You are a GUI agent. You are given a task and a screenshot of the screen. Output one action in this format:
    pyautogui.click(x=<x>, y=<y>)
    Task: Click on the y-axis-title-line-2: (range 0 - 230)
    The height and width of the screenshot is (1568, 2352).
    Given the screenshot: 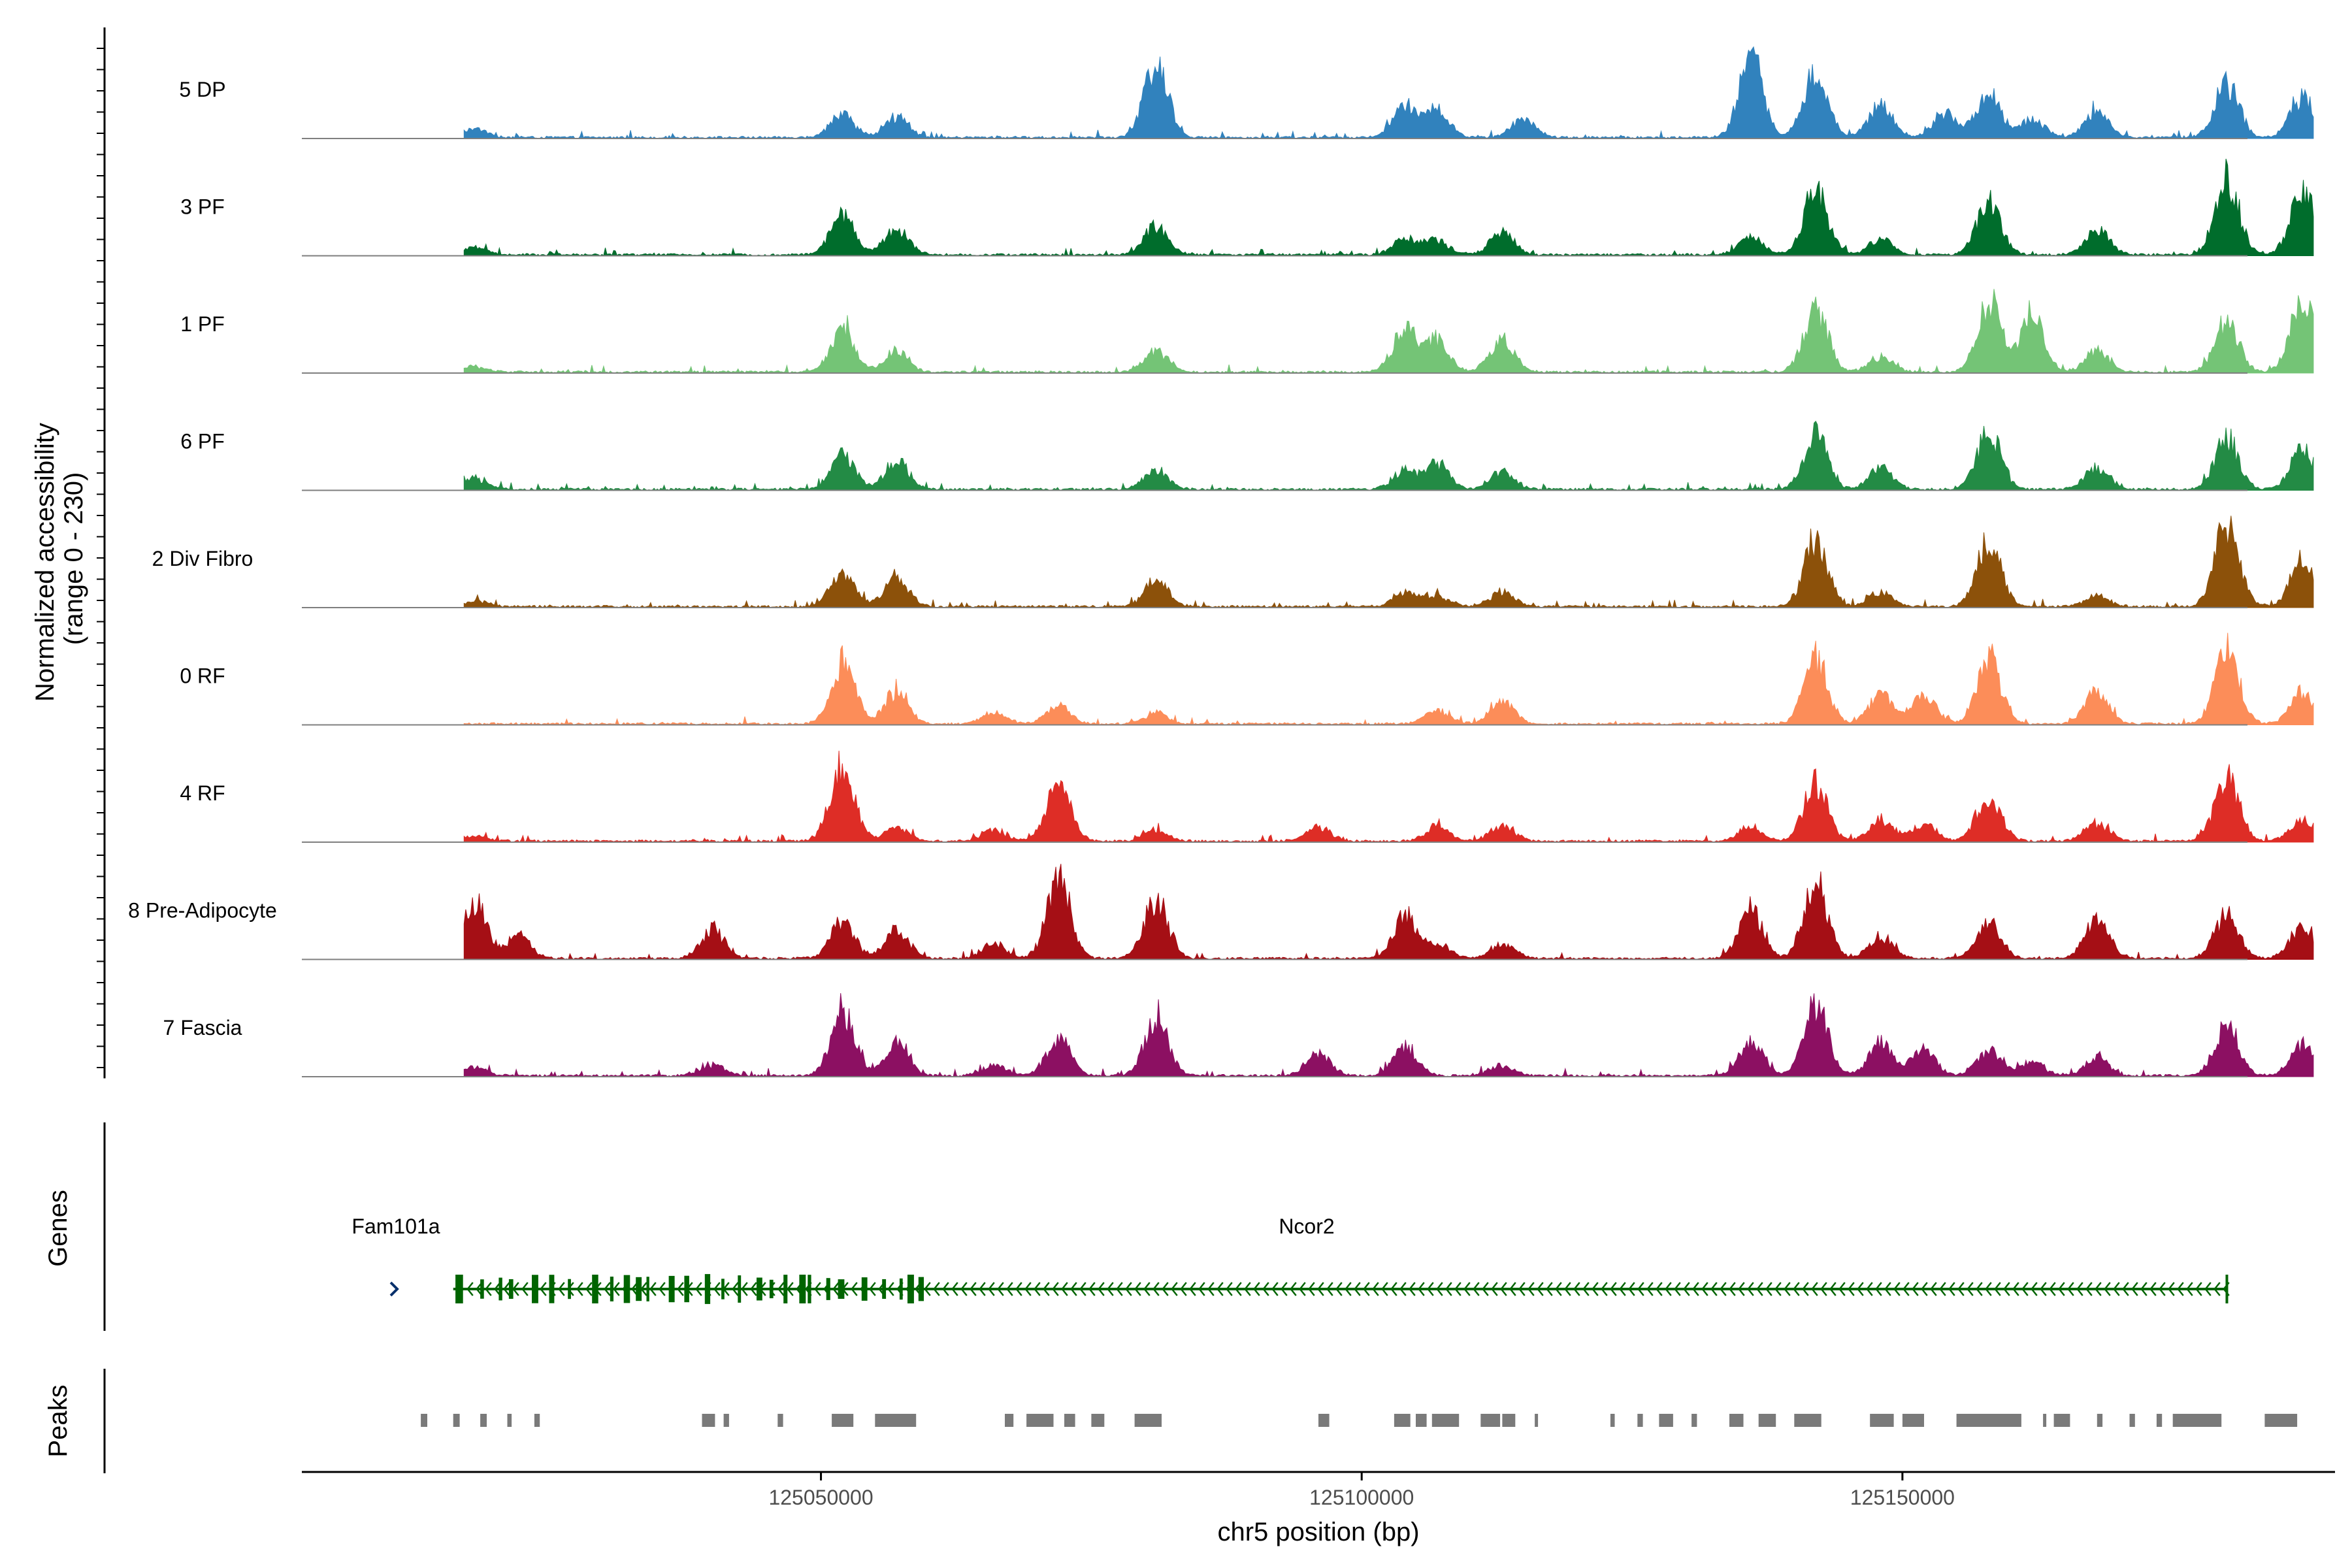 What is the action you would take?
    pyautogui.click(x=73, y=558)
    